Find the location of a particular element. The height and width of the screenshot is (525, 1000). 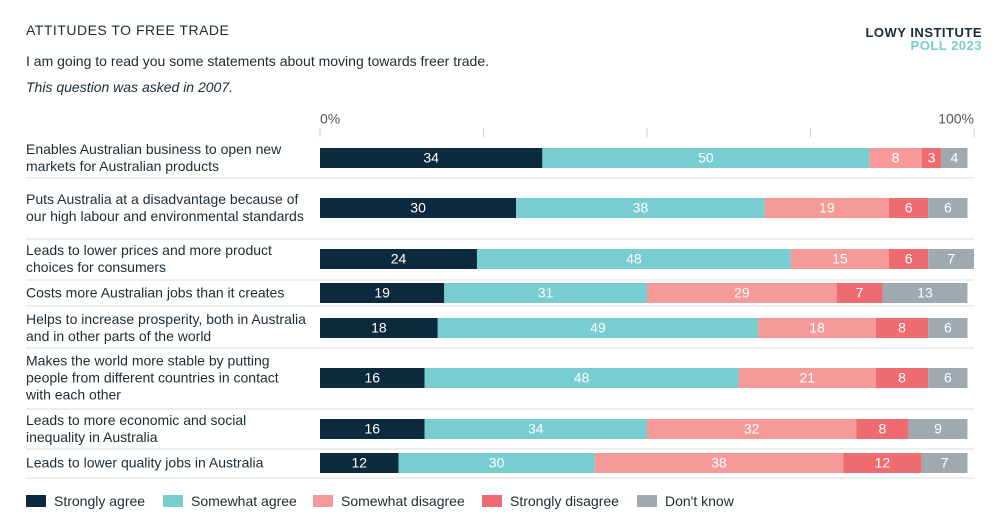

legend-label: Strongly disagree is located at coordinates (564, 501).